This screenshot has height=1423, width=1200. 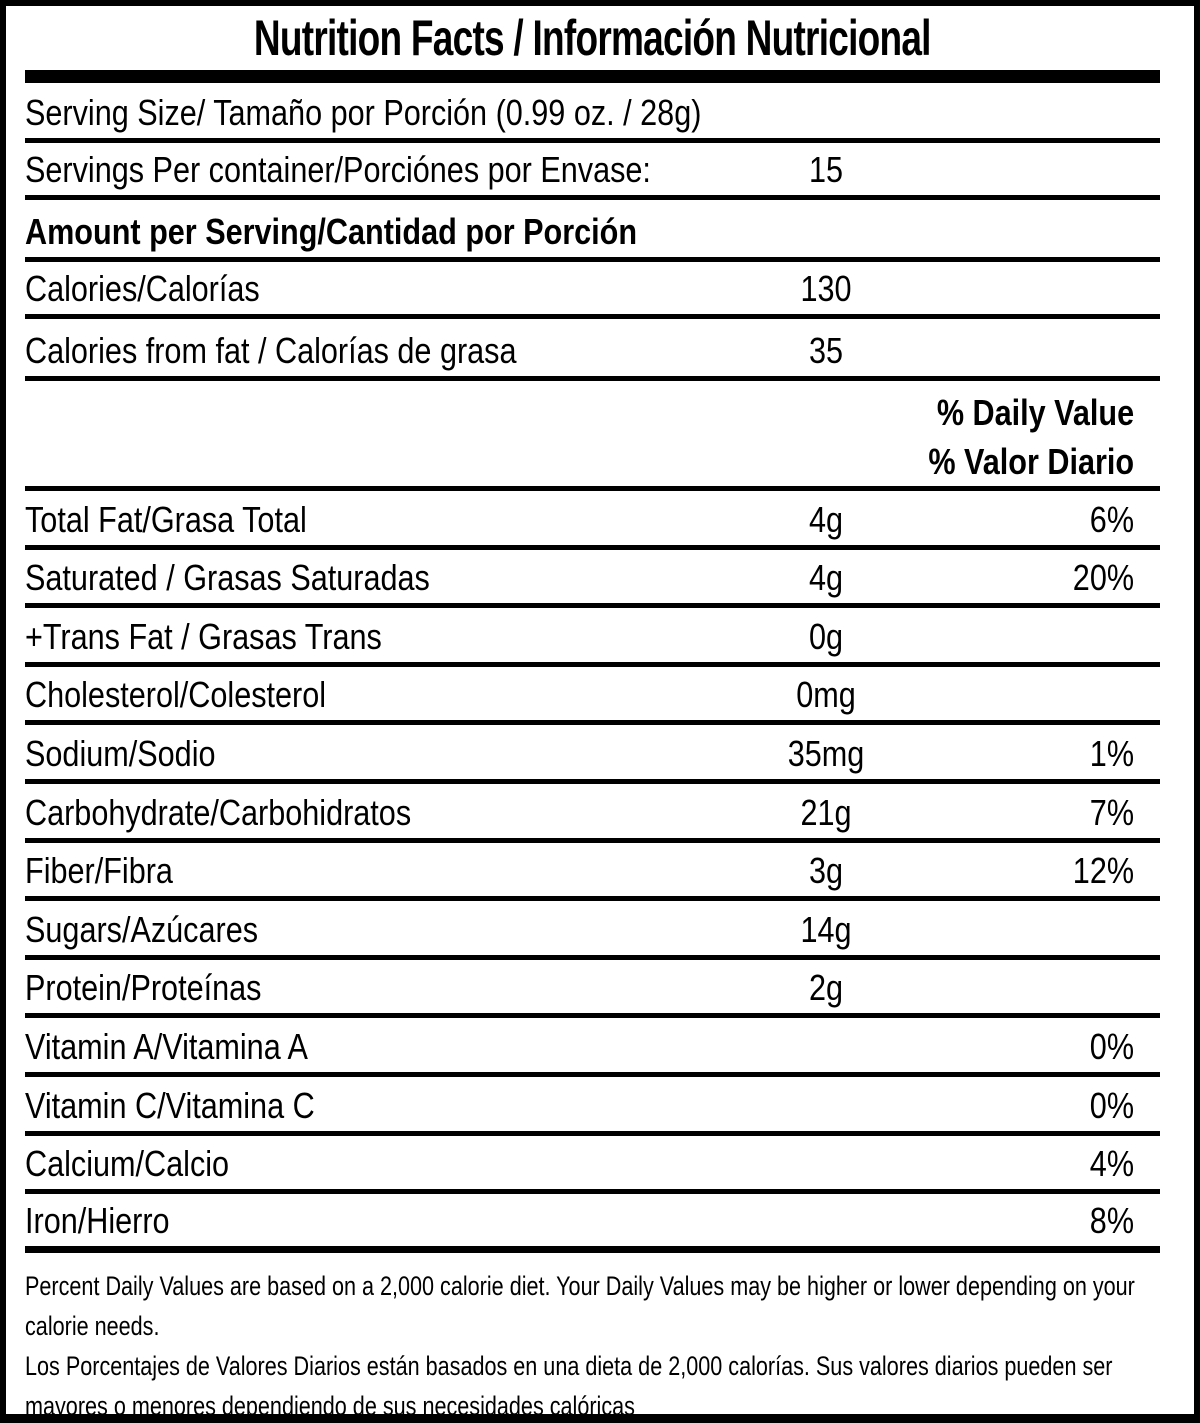 What do you see at coordinates (227, 578) in the screenshot?
I see `nutrient-label: Saturated / Grasas Saturadas` at bounding box center [227, 578].